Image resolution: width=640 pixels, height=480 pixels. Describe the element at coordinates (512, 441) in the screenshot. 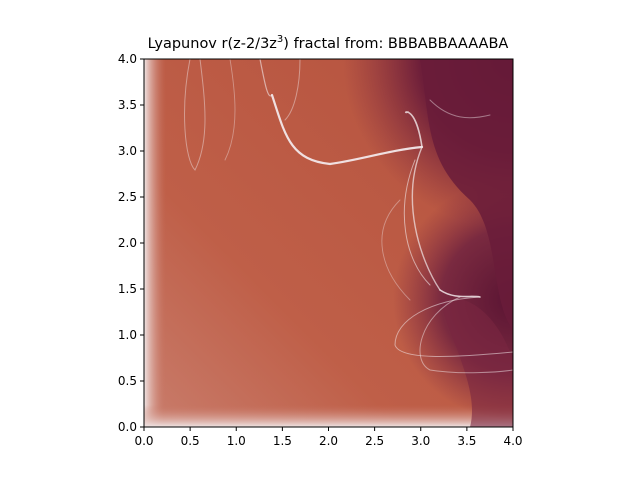

I see `x-tick-label: 4.0` at that location.